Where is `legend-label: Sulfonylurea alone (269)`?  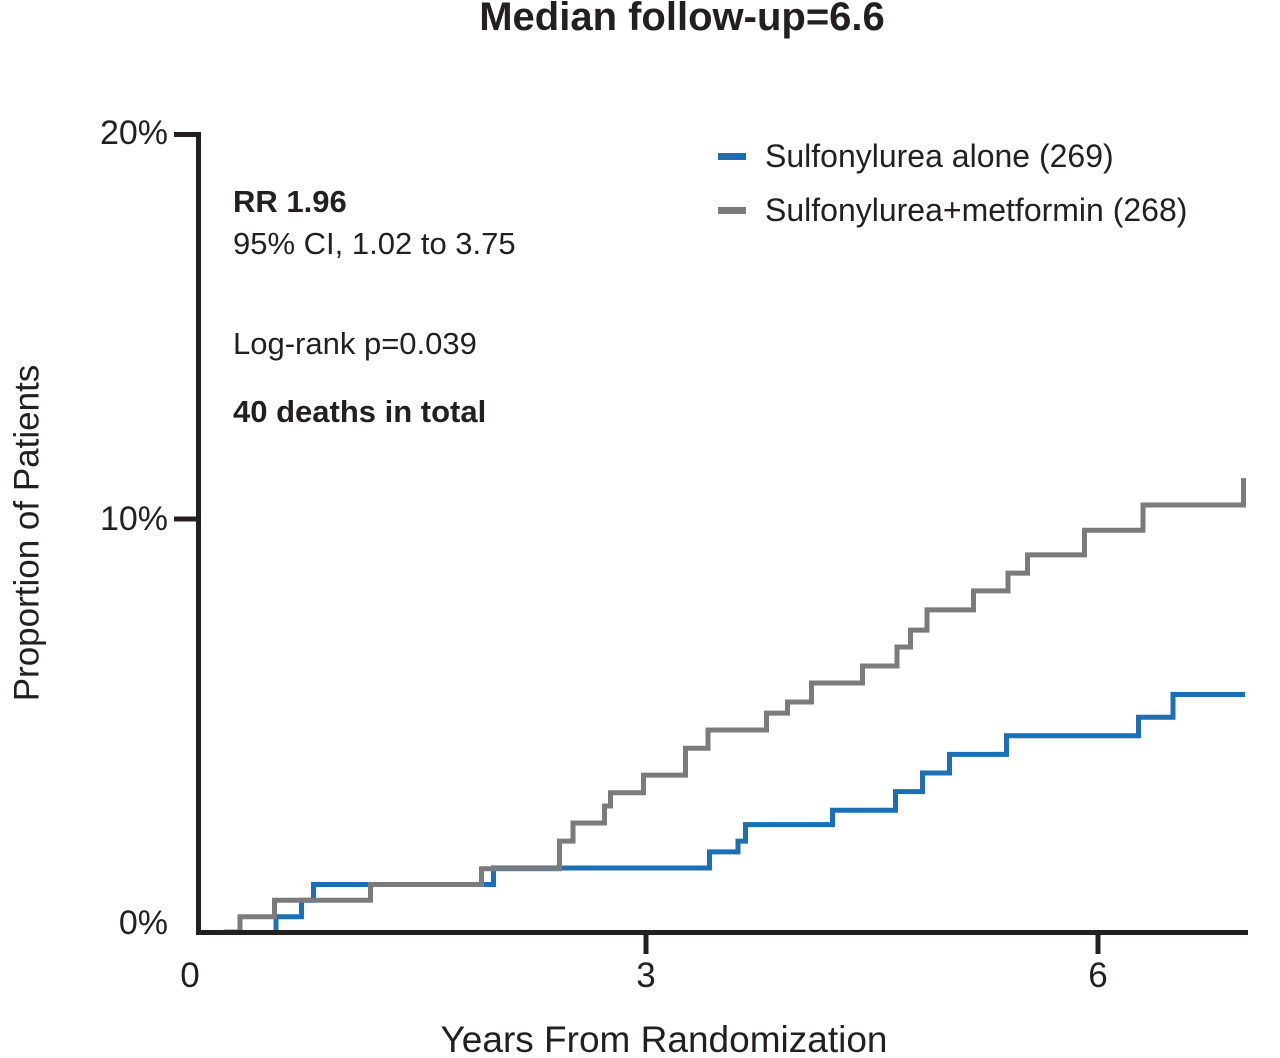 legend-label: Sulfonylurea alone (269) is located at coordinates (939, 156).